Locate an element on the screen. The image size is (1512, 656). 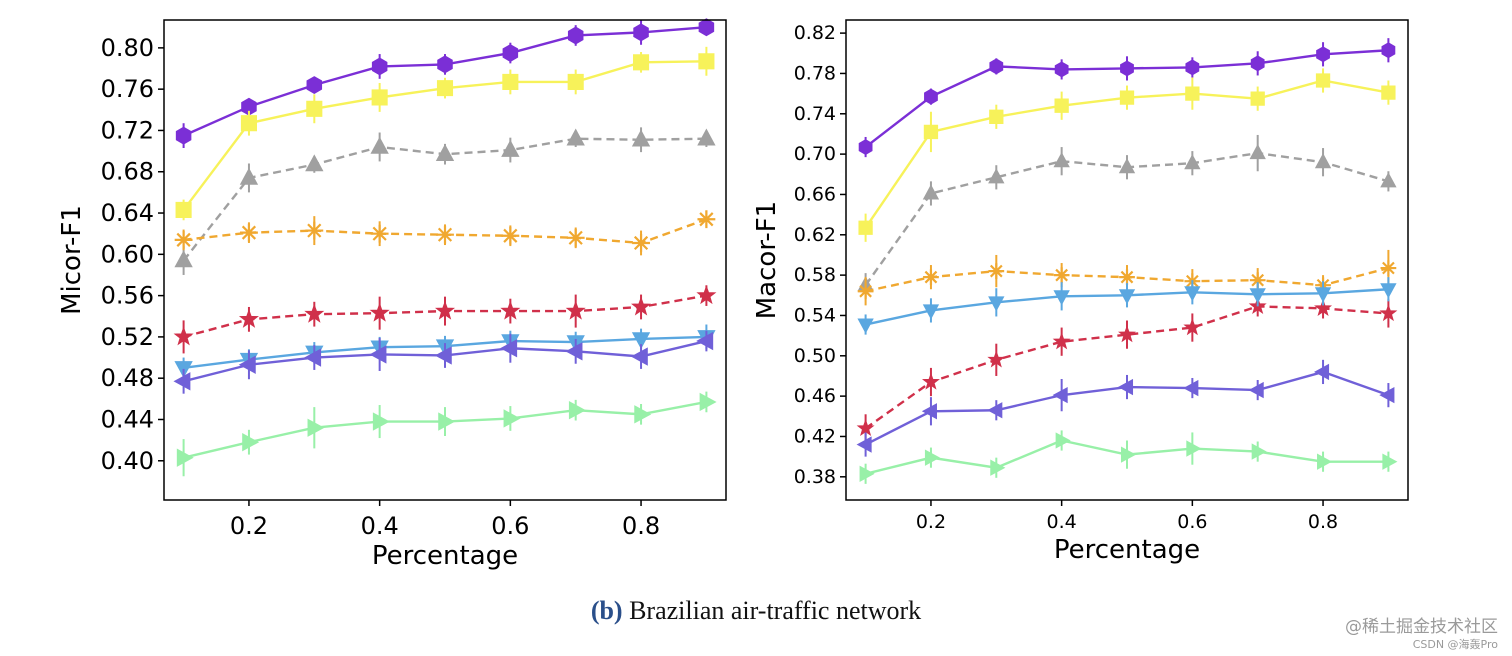
y-tick-label: 0.66 is located at coordinates (815, 194).